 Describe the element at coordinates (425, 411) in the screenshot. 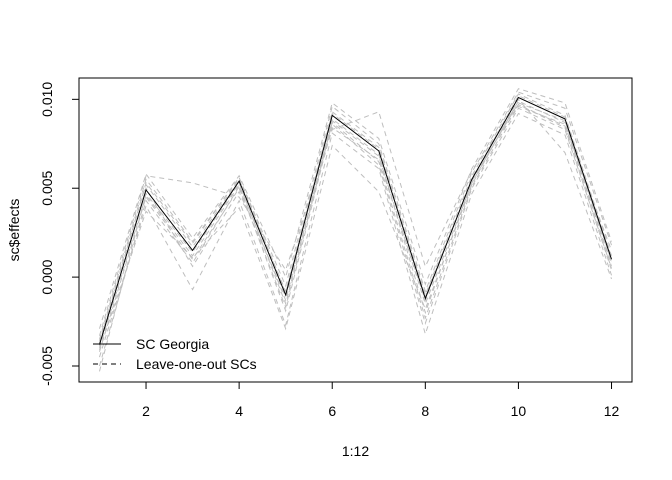

I see `x-tick-label: 8` at that location.